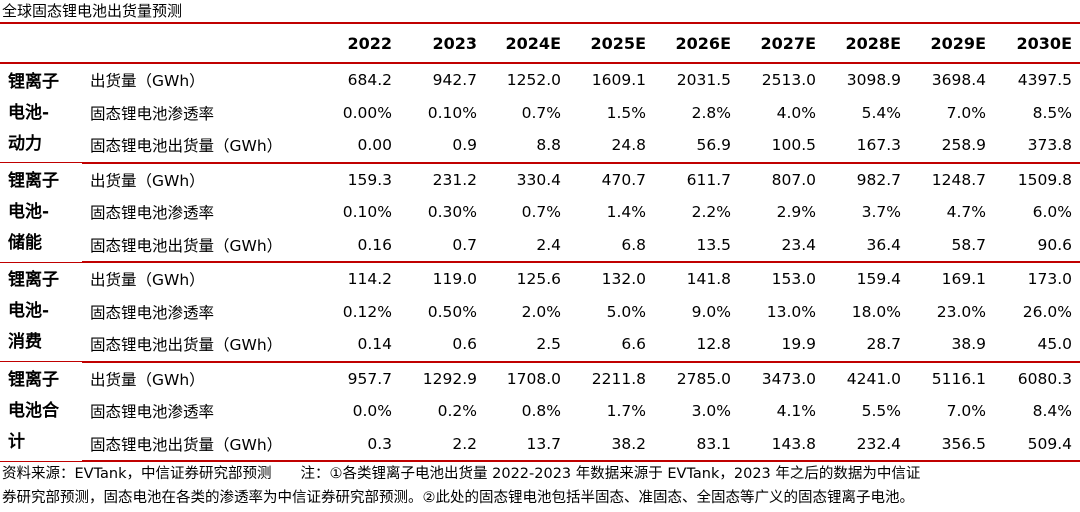 This screenshot has height=512, width=1080. Describe the element at coordinates (876, 311) in the screenshot. I see `table-cell-value: 18.0%` at that location.